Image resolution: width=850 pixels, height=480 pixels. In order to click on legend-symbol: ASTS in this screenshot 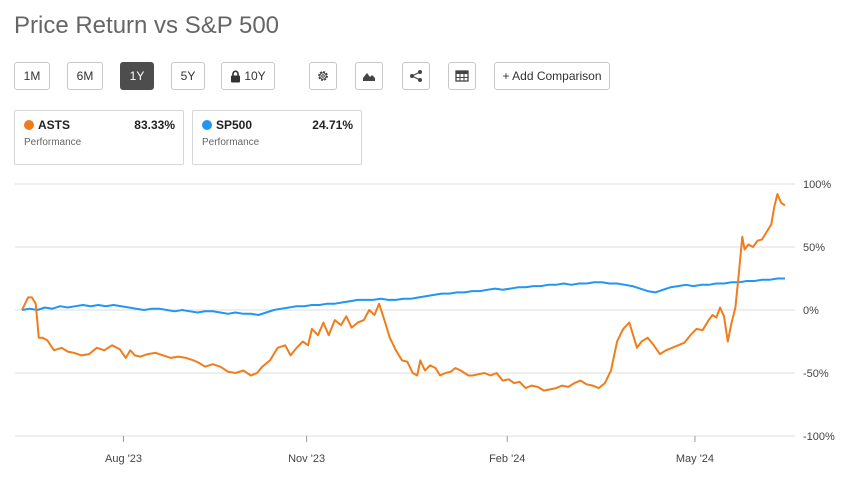, I will do `click(54, 125)`.